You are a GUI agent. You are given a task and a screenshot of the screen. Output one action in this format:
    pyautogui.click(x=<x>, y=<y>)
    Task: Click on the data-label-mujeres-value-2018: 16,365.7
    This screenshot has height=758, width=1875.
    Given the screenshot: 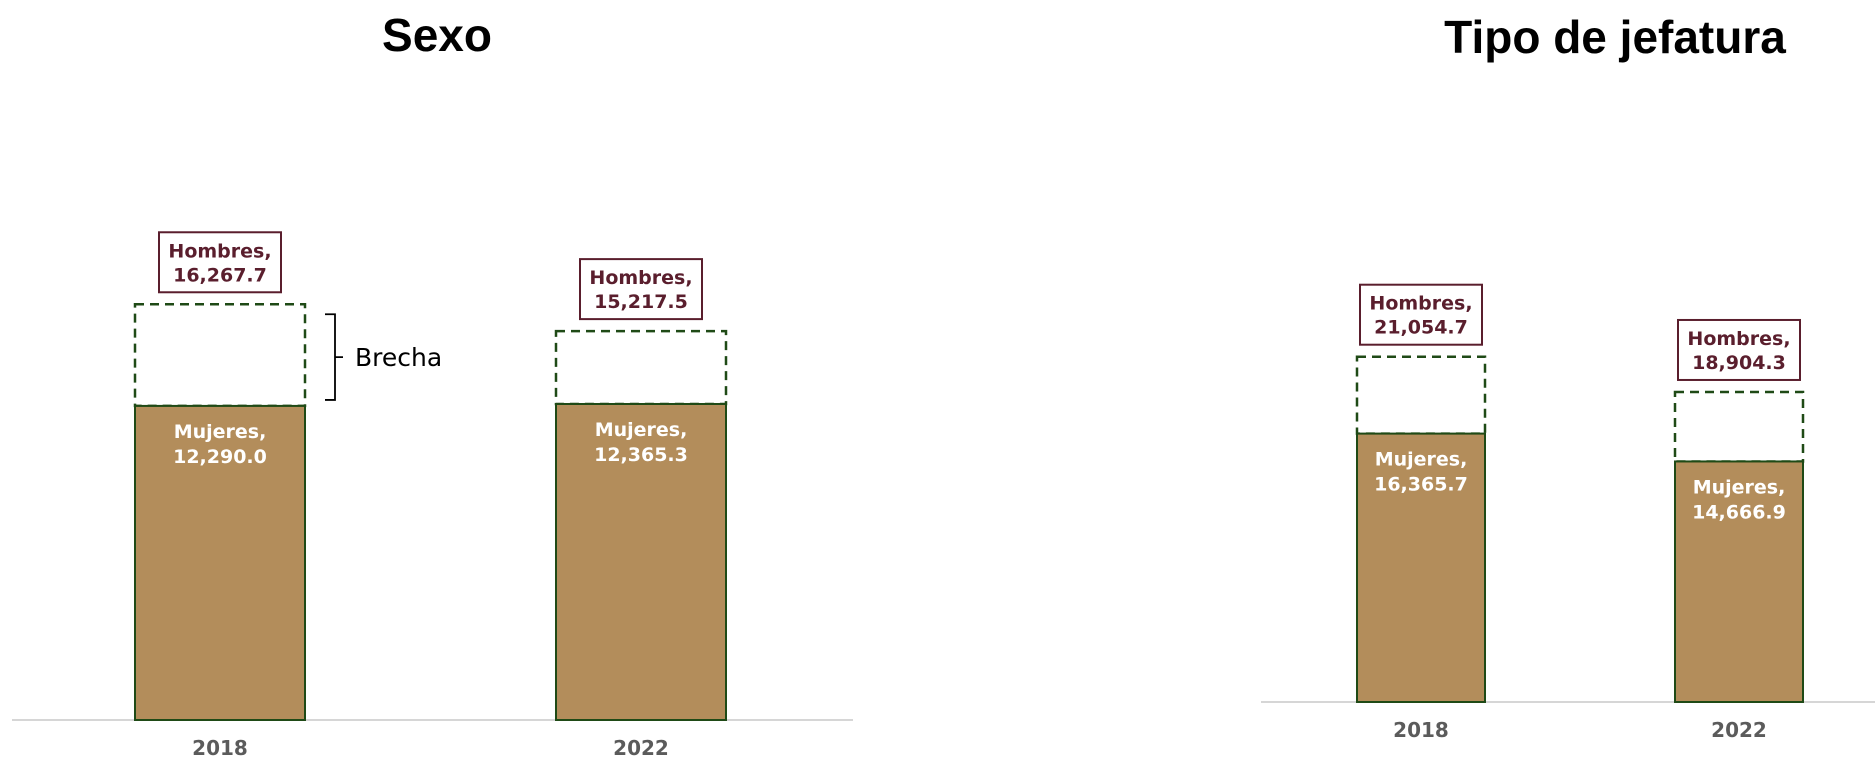 What is the action you would take?
    pyautogui.click(x=1421, y=485)
    